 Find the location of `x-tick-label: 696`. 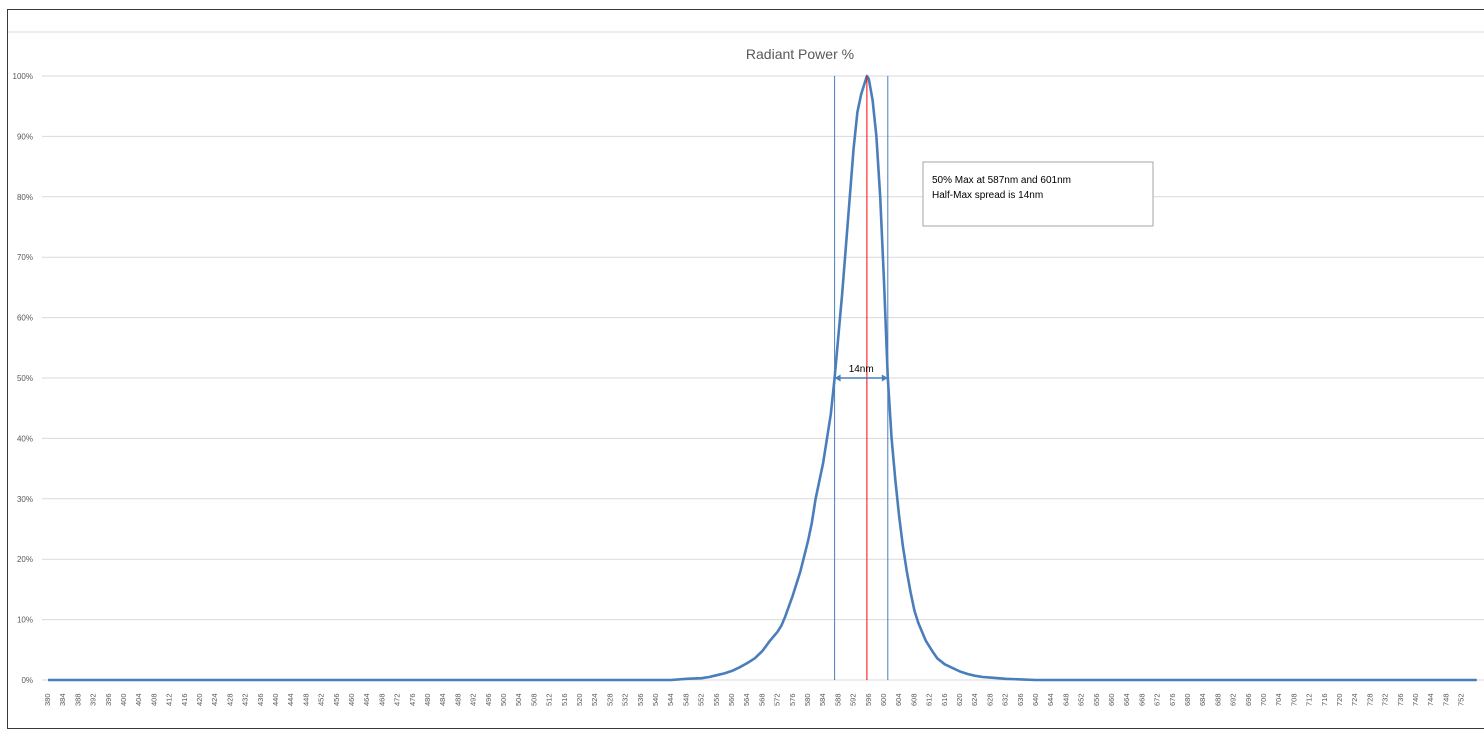

x-tick-label: 696 is located at coordinates (1248, 699).